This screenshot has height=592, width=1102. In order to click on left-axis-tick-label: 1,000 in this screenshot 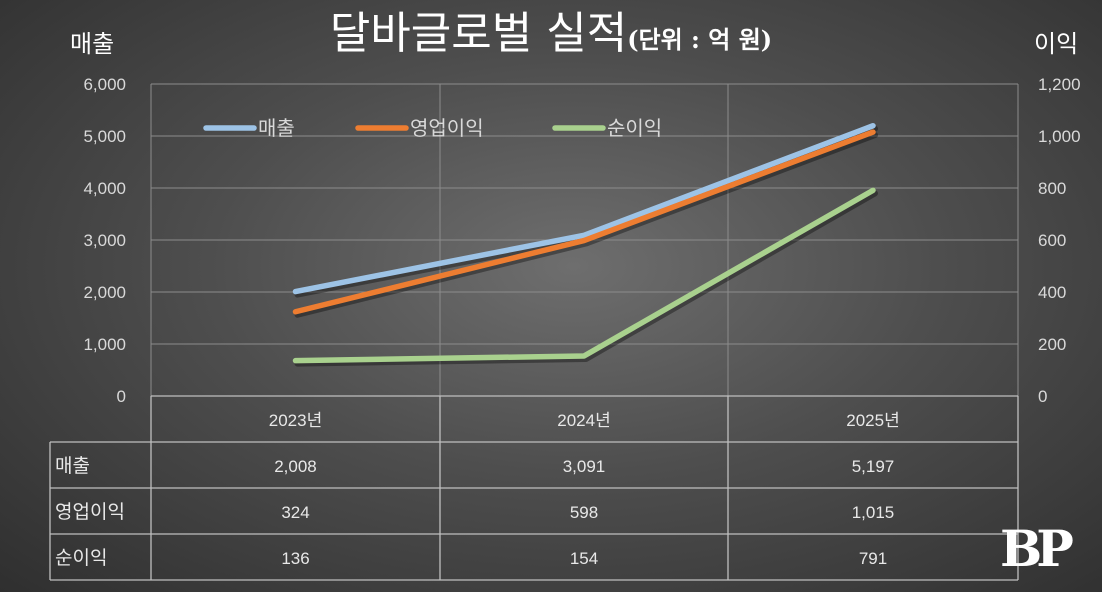, I will do `click(104, 344)`.